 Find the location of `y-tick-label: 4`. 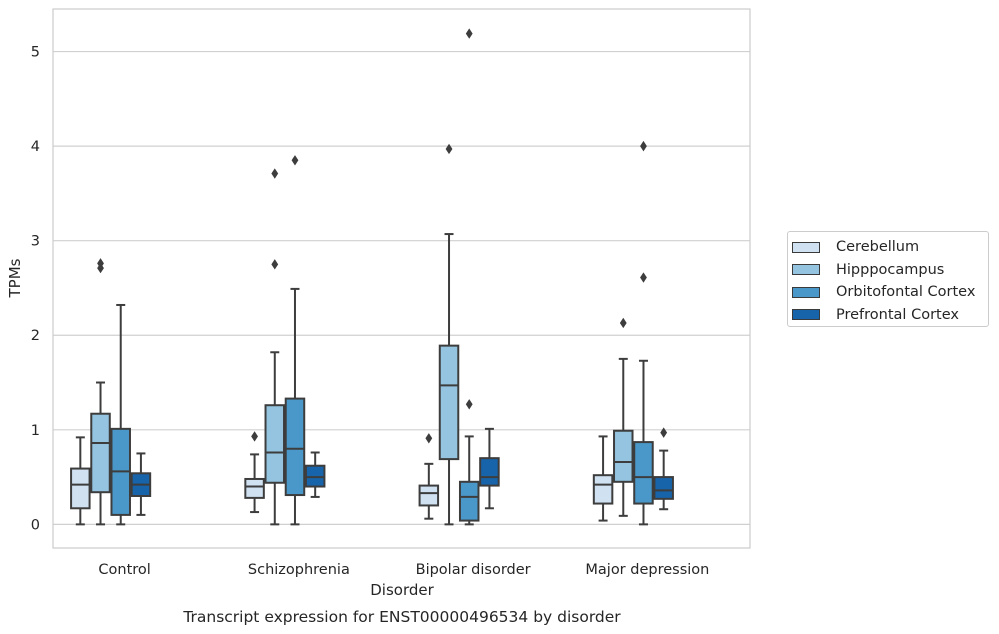

y-tick-label: 4 is located at coordinates (35, 147).